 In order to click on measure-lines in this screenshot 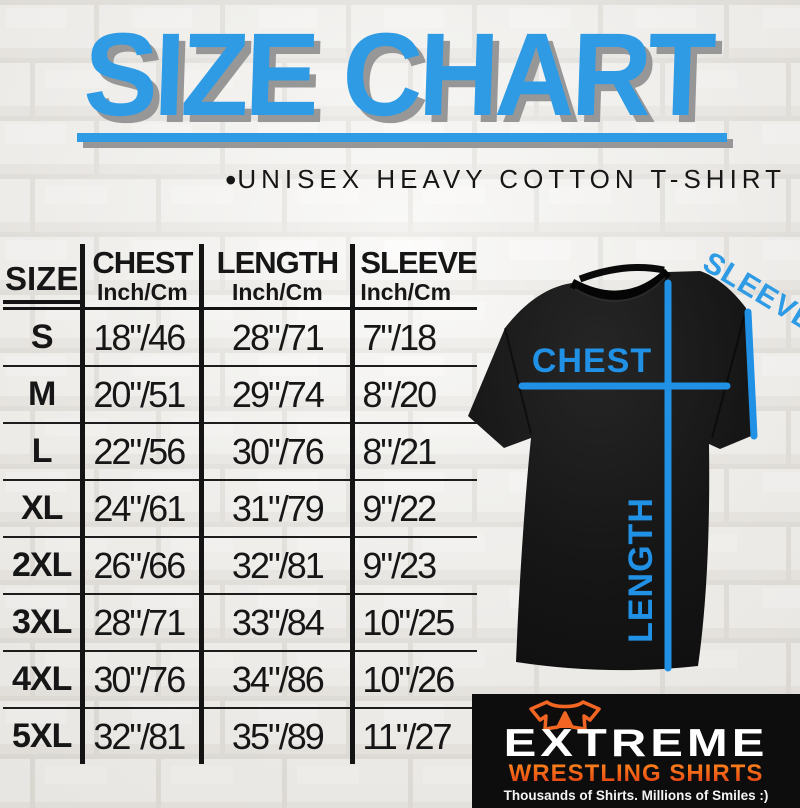, I will do `click(638, 475)`.